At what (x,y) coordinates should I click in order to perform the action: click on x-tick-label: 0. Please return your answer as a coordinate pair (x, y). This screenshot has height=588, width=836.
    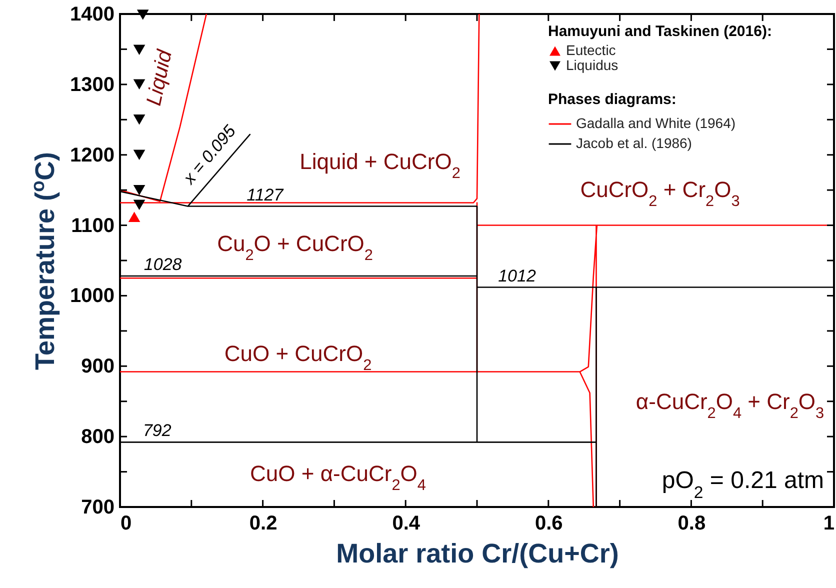
    Looking at the image, I should click on (126, 523).